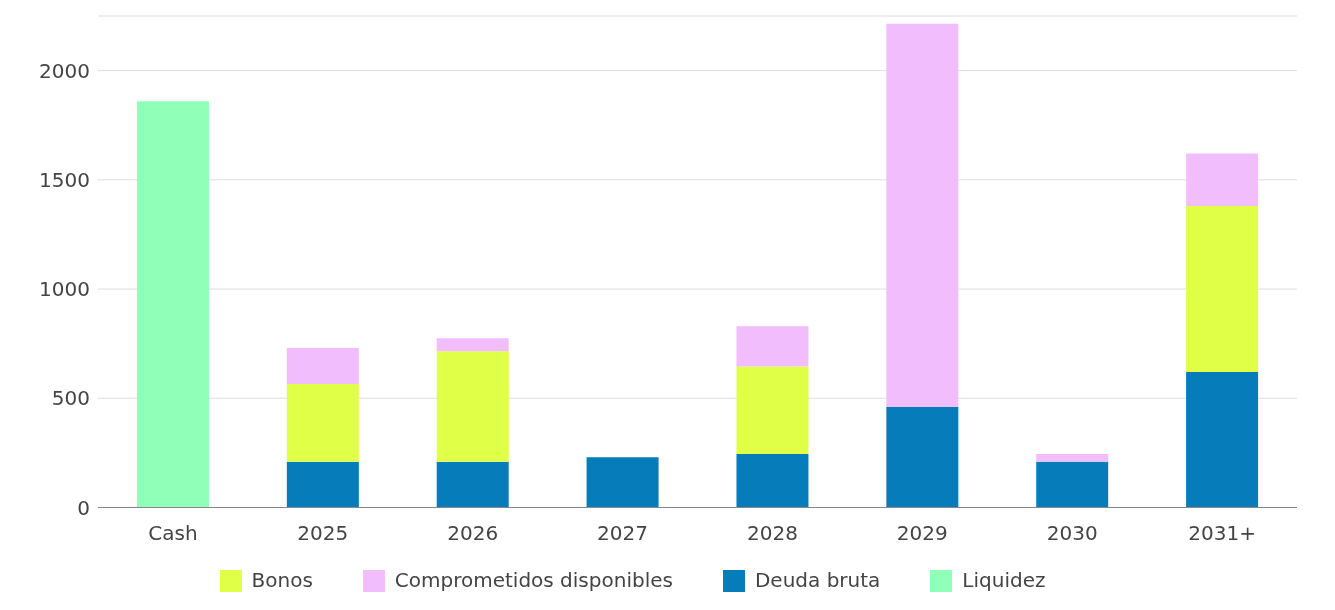  I want to click on x-tick-label: 2025, so click(323, 532).